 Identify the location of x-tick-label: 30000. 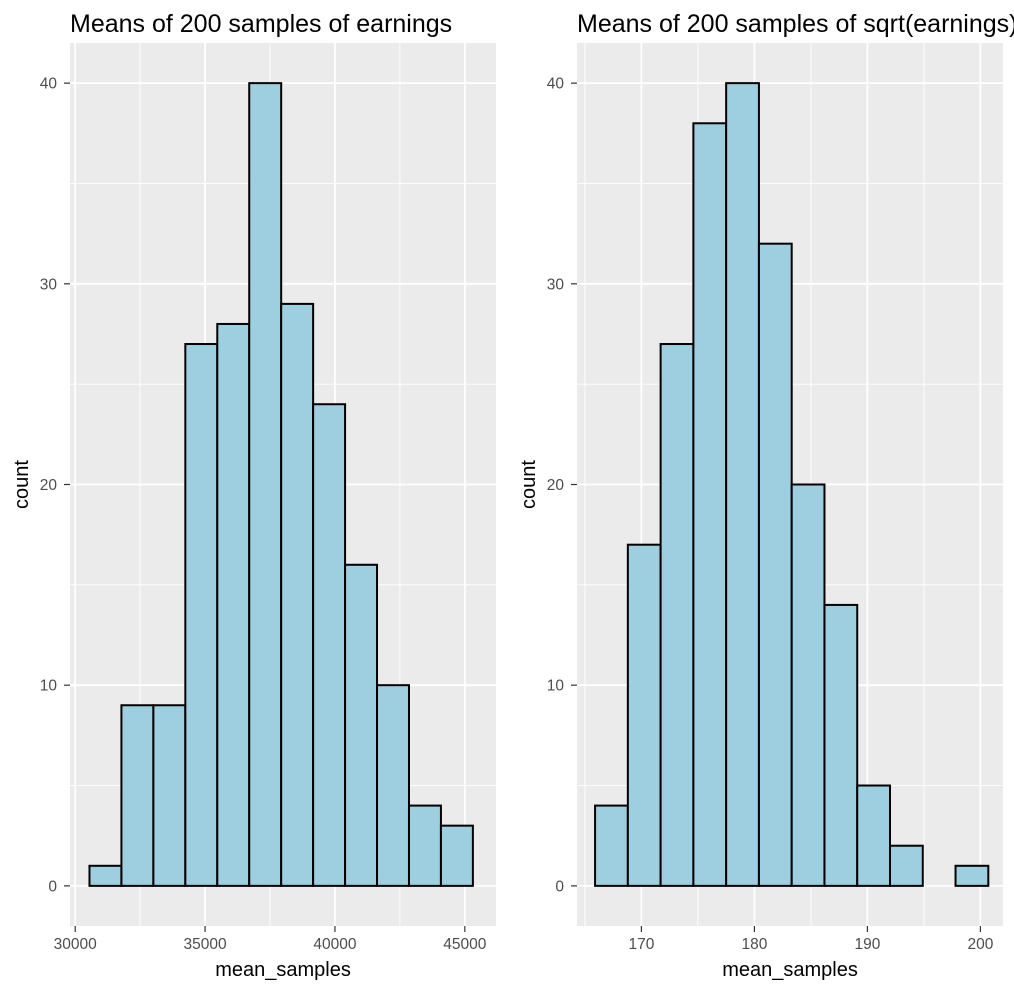
(75, 944).